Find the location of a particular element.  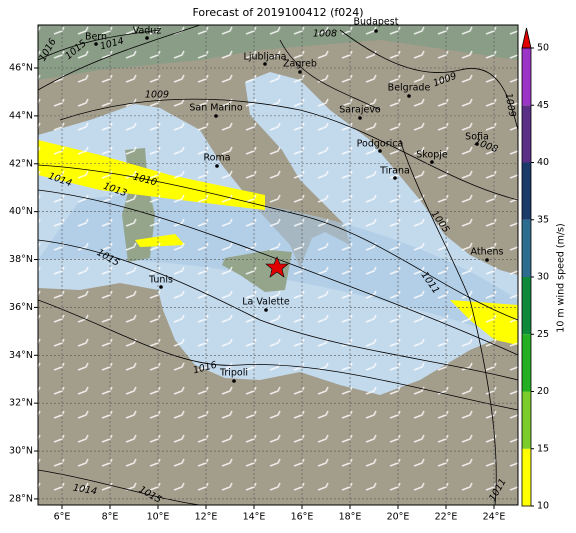

colorbar-extend is located at coordinates (526, 38).